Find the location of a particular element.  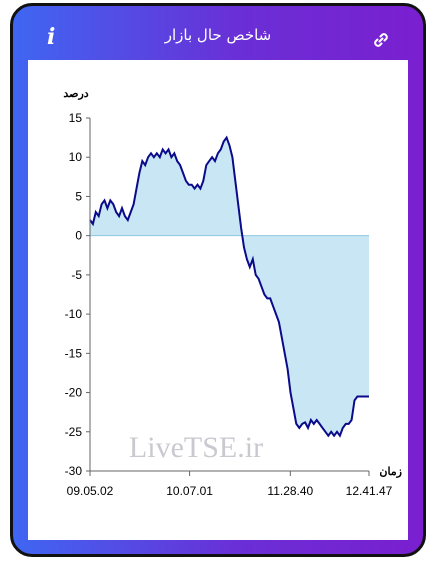

x-tick-label: 11.28.40 is located at coordinates (290, 491).